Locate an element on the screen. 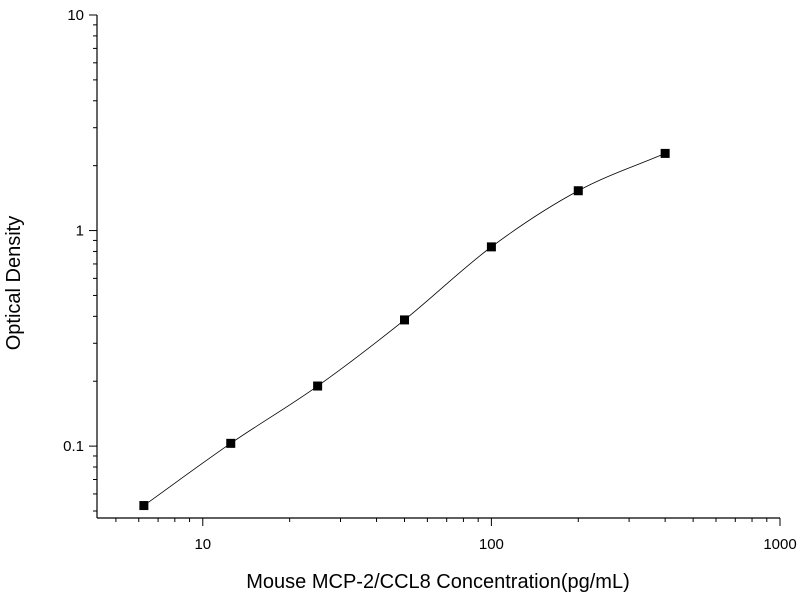 The width and height of the screenshot is (800, 600). y-tick-label: 10 is located at coordinates (75, 15).